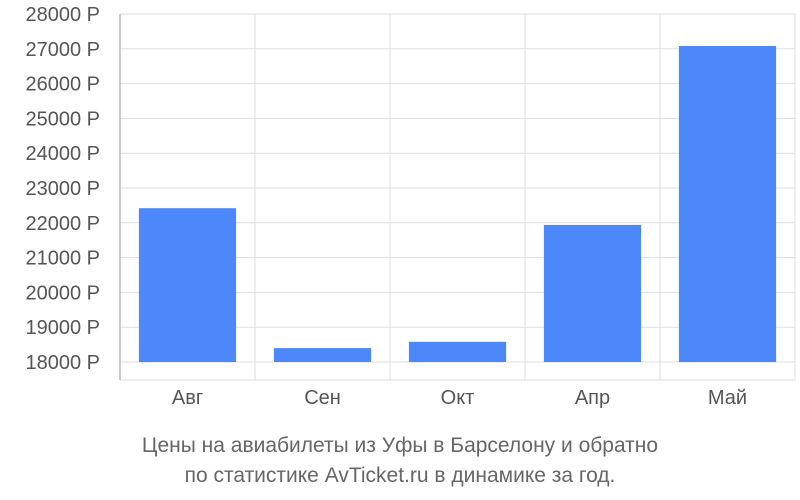 The height and width of the screenshot is (500, 800). I want to click on y-tick-label: 18000 Р, so click(62, 363).